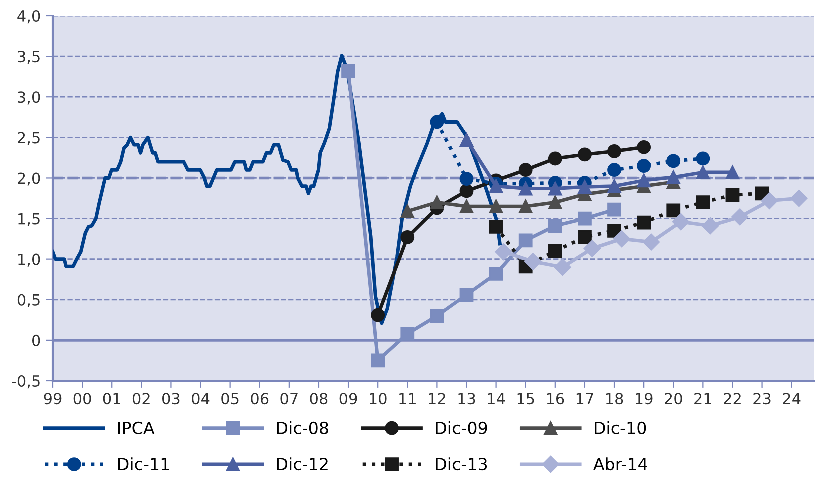 The height and width of the screenshot is (493, 819). Describe the element at coordinates (555, 399) in the screenshot. I see `x-tick-label: 16` at that location.